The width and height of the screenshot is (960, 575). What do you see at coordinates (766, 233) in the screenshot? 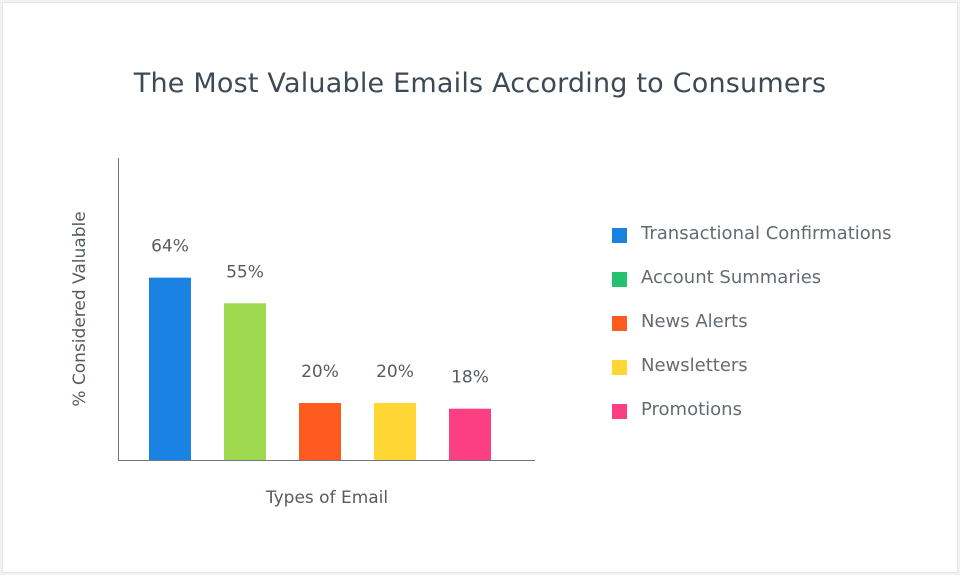
I see `legend-label-0: Transactional Confirmations` at bounding box center [766, 233].